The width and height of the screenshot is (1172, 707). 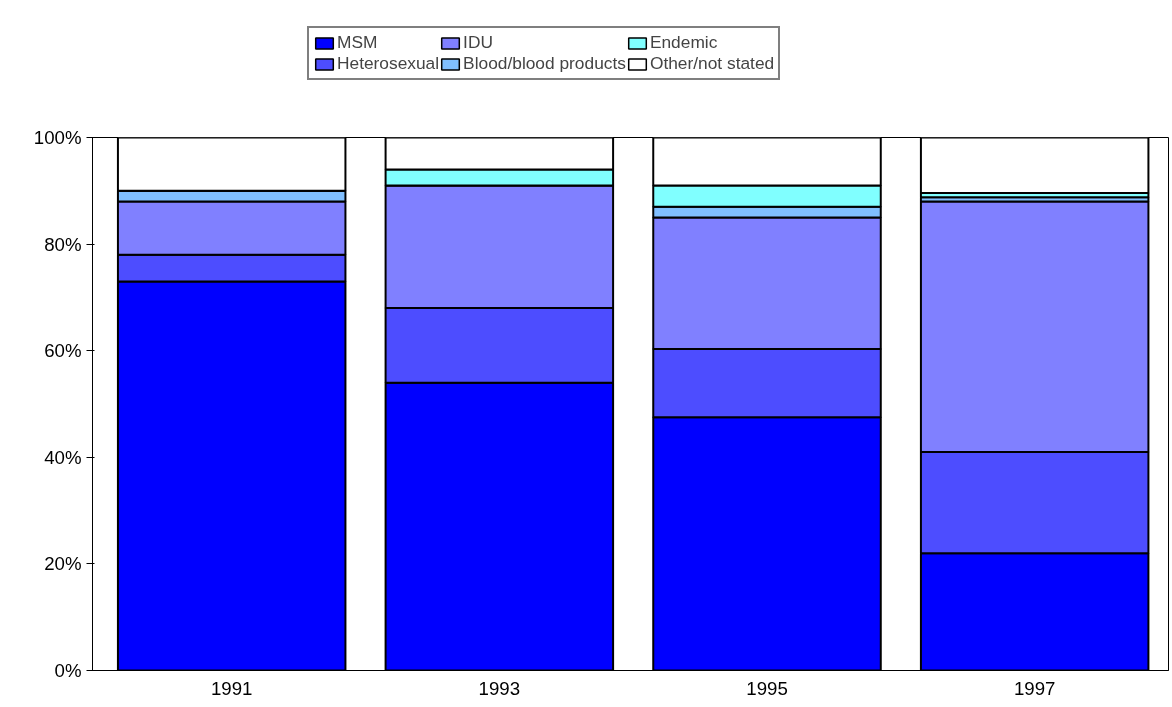 I want to click on legend-label: Blood/blood products, so click(x=544, y=63).